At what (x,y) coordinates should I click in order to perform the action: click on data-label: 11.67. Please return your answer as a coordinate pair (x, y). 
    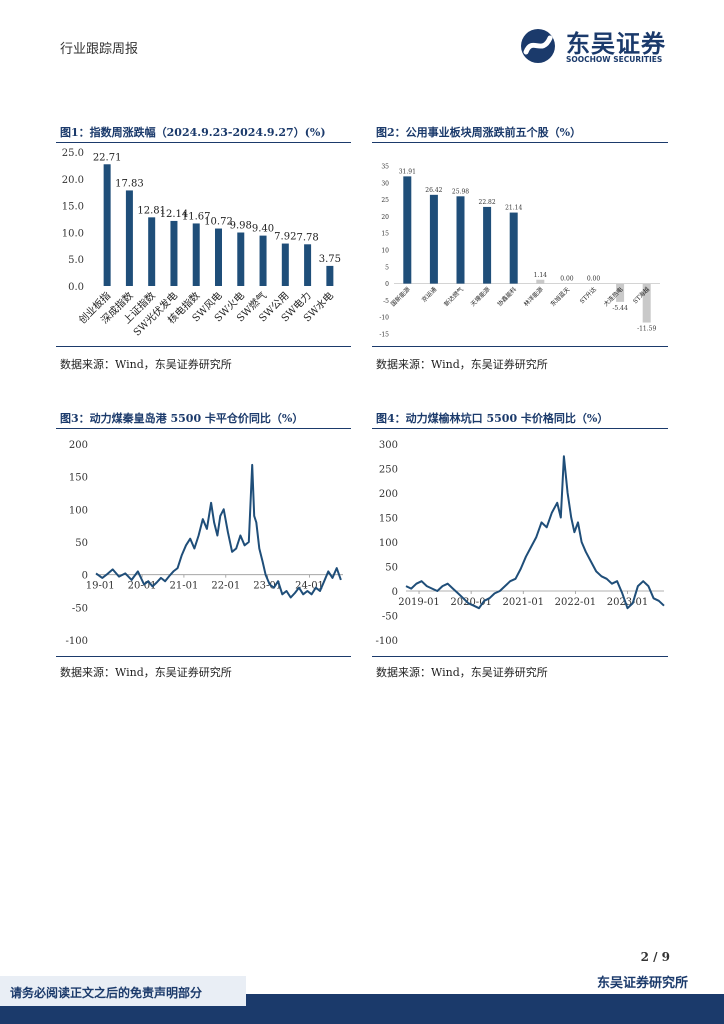
    Looking at the image, I should click on (196, 216).